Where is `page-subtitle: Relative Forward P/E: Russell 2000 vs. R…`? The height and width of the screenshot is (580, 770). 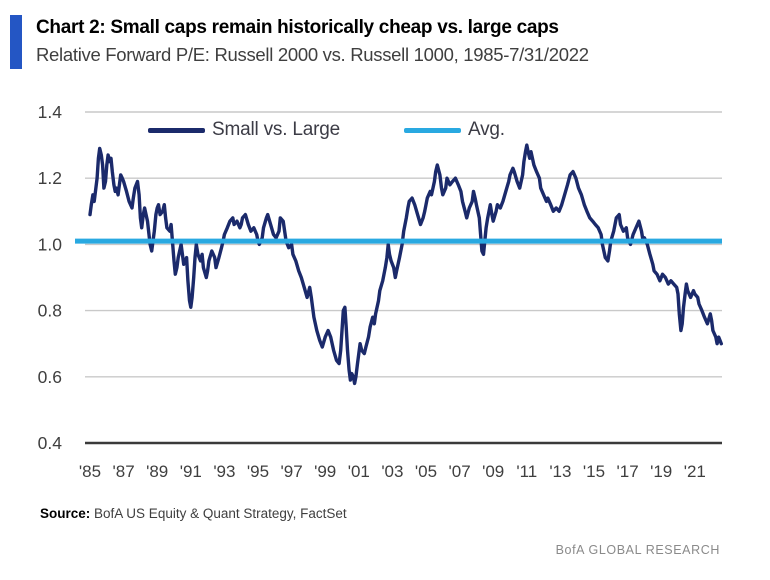
page-subtitle: Relative Forward P/E: Russell 2000 vs. R… is located at coordinates (312, 54).